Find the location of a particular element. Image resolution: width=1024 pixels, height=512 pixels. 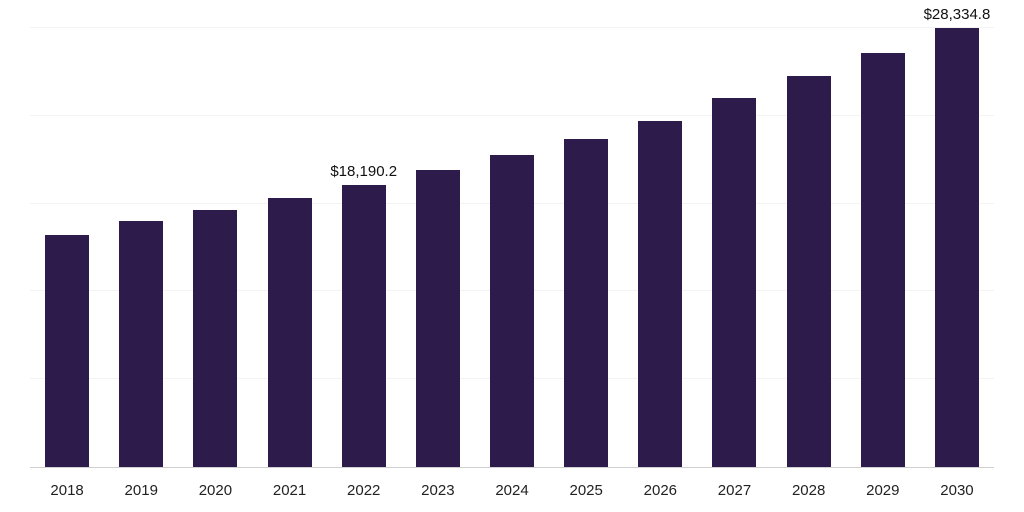

x-tick-2018: 2018 is located at coordinates (67, 490).